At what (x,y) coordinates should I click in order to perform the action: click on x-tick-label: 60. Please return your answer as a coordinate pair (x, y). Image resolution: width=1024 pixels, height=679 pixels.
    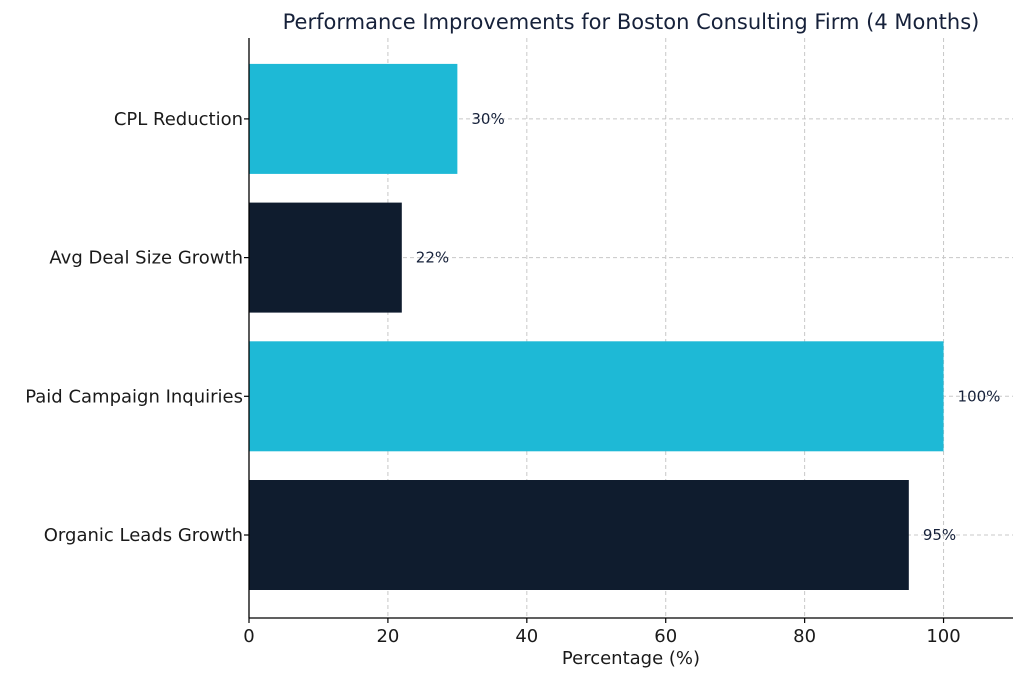
    Looking at the image, I should click on (665, 636).